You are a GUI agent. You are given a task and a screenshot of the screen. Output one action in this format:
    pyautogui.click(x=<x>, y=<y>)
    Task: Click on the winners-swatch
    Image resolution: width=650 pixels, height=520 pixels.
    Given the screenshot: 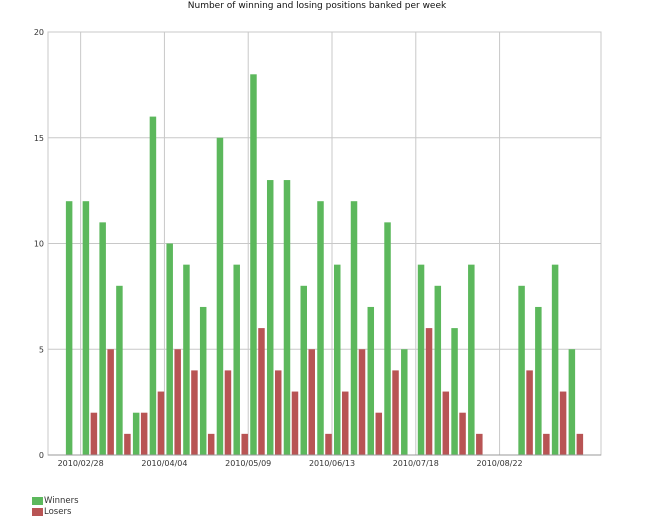 What is the action you would take?
    pyautogui.click(x=37, y=500)
    